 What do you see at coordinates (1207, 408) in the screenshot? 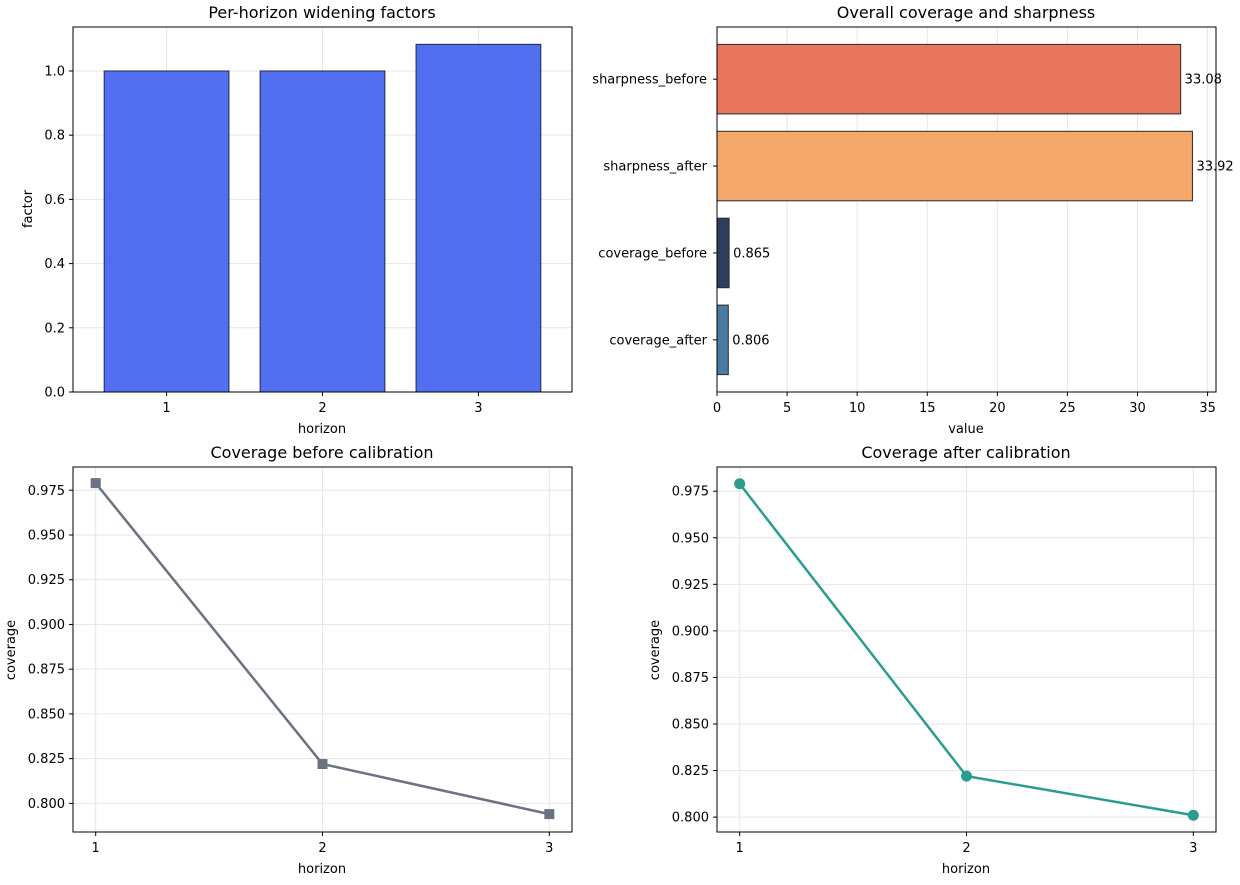
I see `x-tick-label: 35` at bounding box center [1207, 408].